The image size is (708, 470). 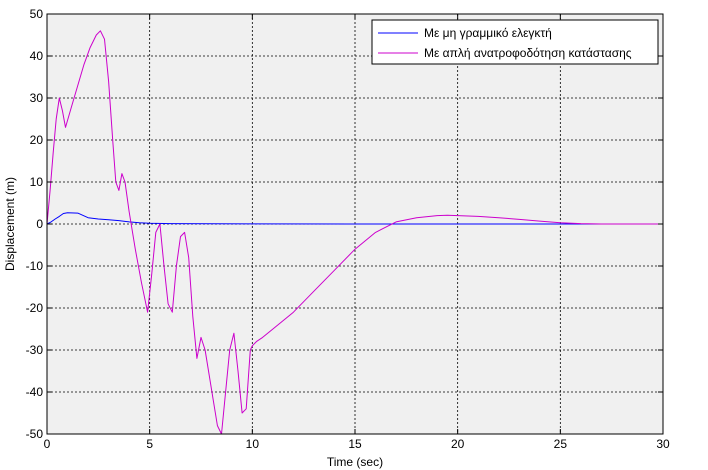 I want to click on y-tick-label: -50, so click(x=35, y=434).